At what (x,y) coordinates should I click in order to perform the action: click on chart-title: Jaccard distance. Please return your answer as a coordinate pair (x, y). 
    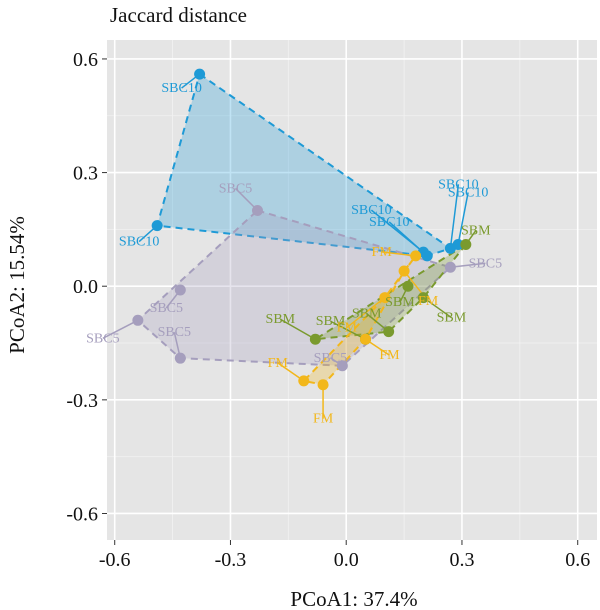
    Looking at the image, I should click on (178, 15).